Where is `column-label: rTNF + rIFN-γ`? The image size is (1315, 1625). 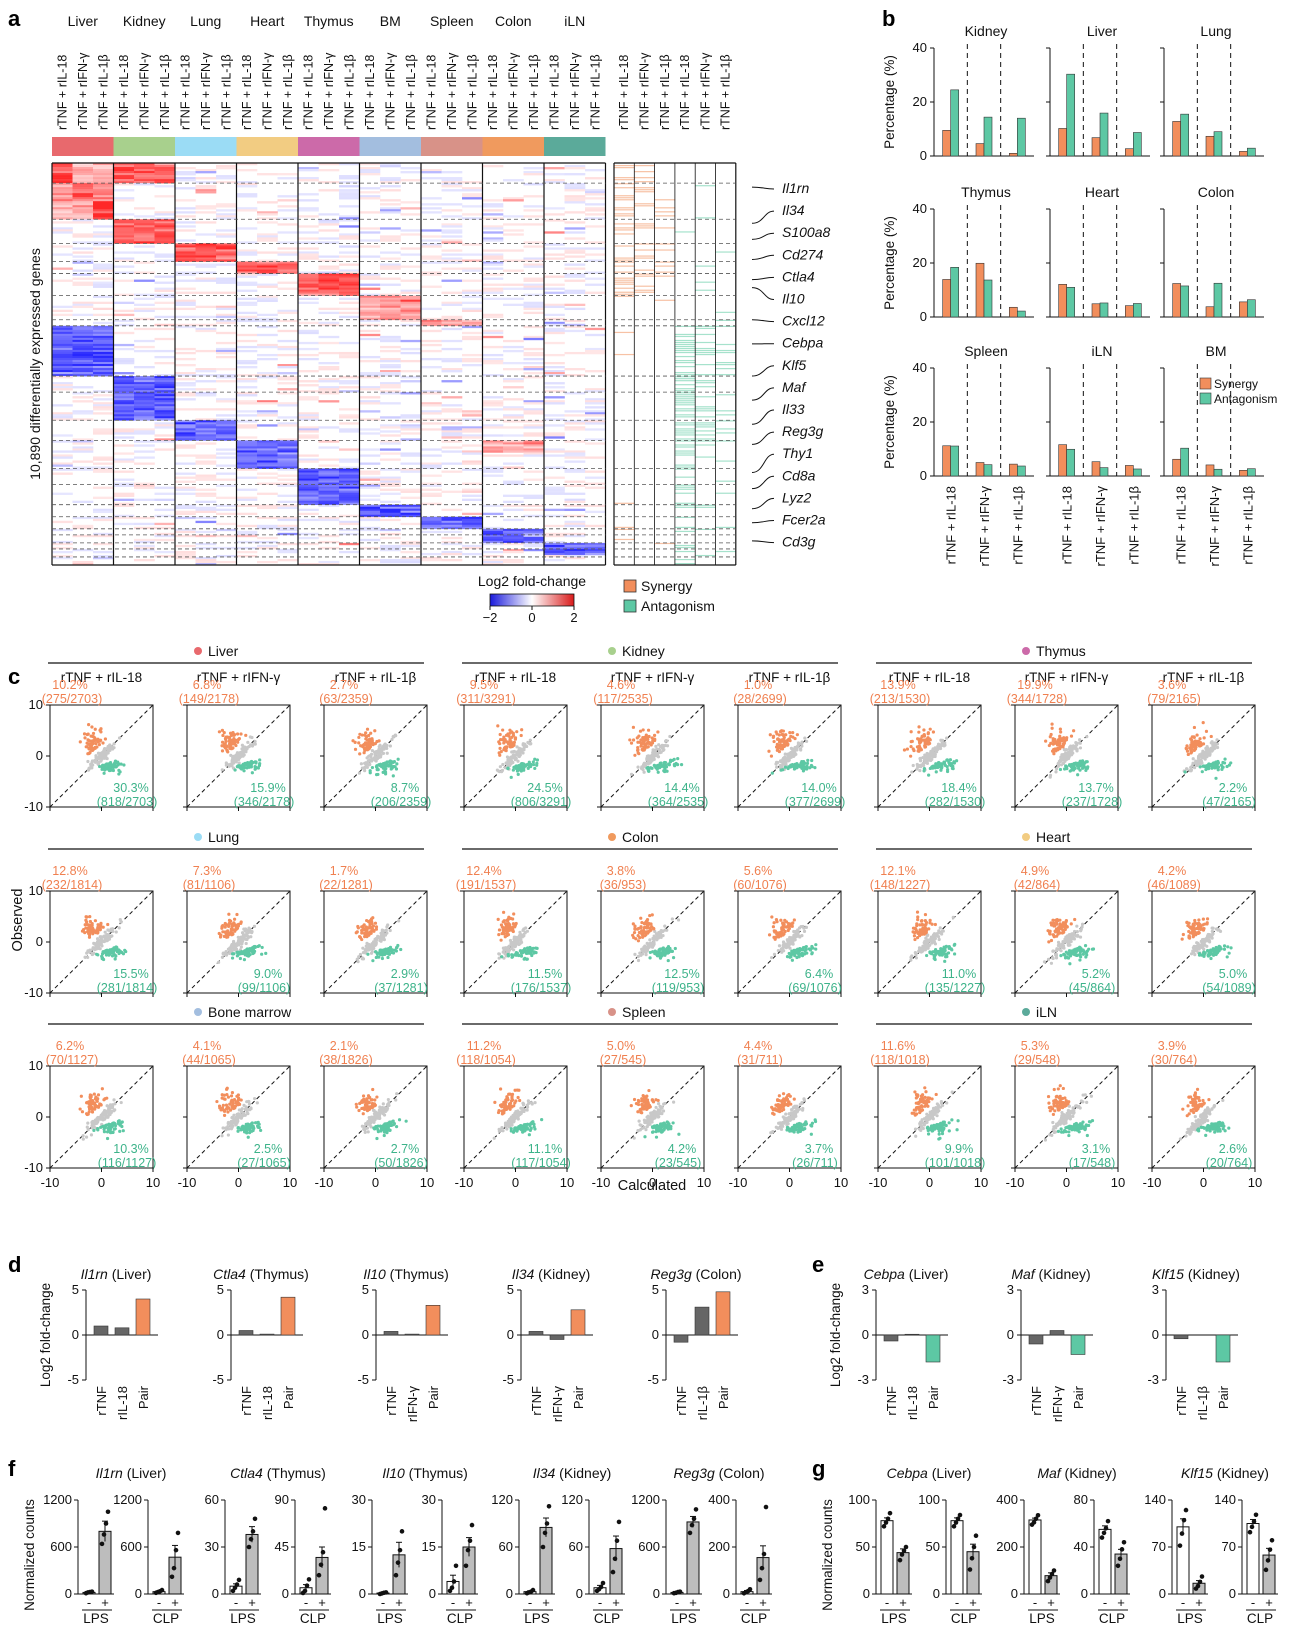 column-label: rTNF + rIFN-γ is located at coordinates (644, 91).